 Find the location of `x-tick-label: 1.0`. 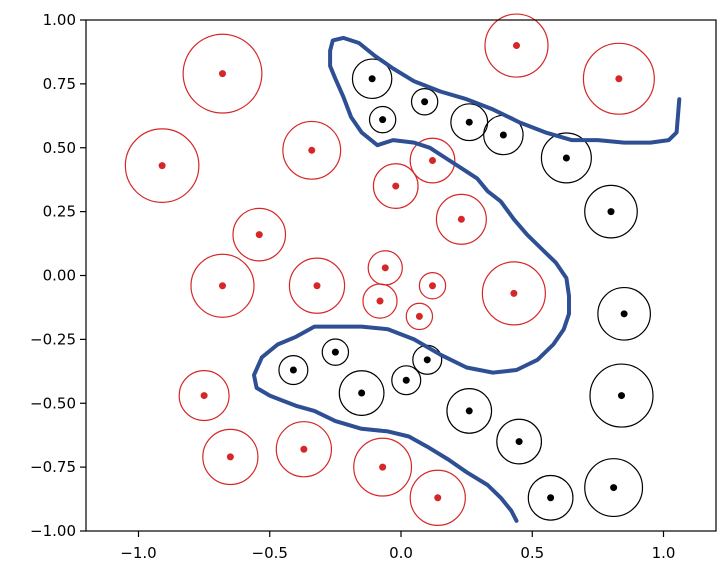

x-tick-label: 1.0 is located at coordinates (664, 553).